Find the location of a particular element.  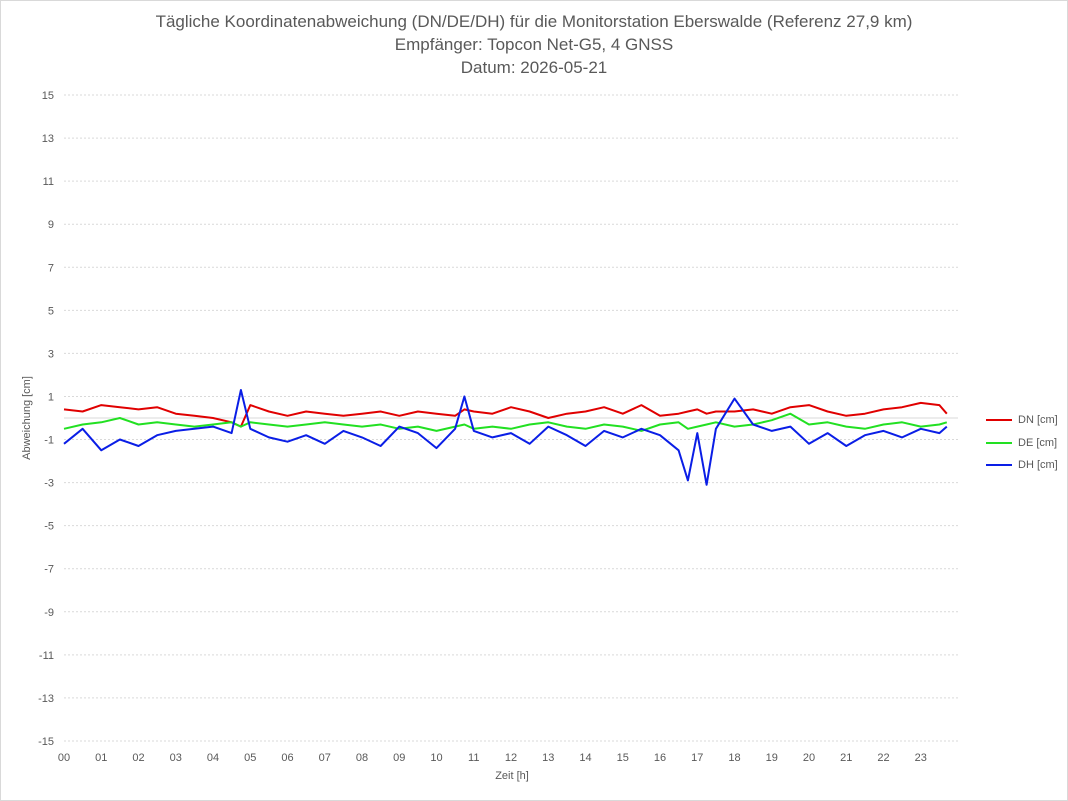

x-tick-label: 05 is located at coordinates (250, 758).